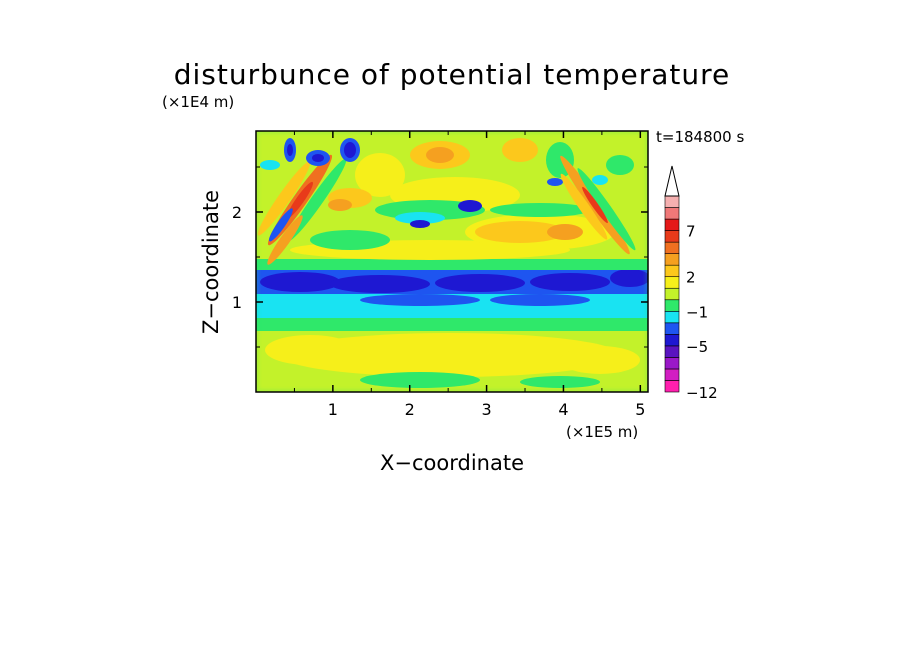 The image size is (904, 658). I want to click on chart-title: disturbunce of potential temperature, so click(452, 74).